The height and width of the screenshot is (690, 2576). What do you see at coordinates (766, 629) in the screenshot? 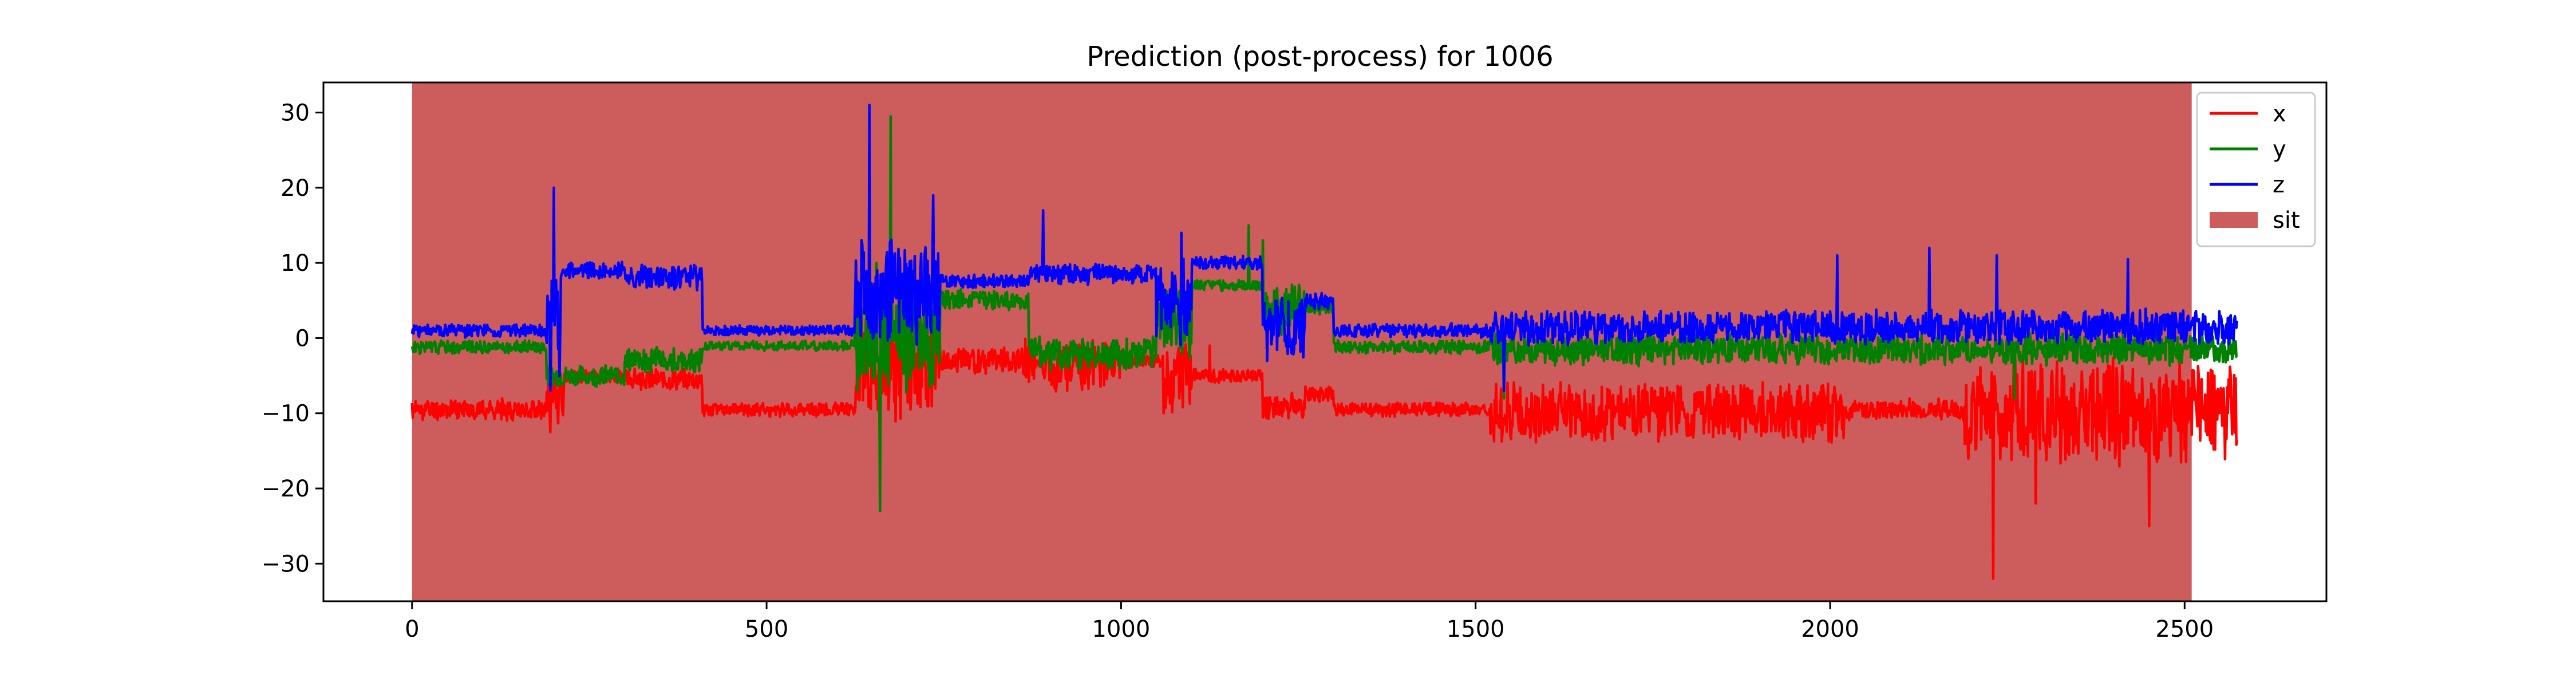
I see `x-tick-label: 500` at bounding box center [766, 629].